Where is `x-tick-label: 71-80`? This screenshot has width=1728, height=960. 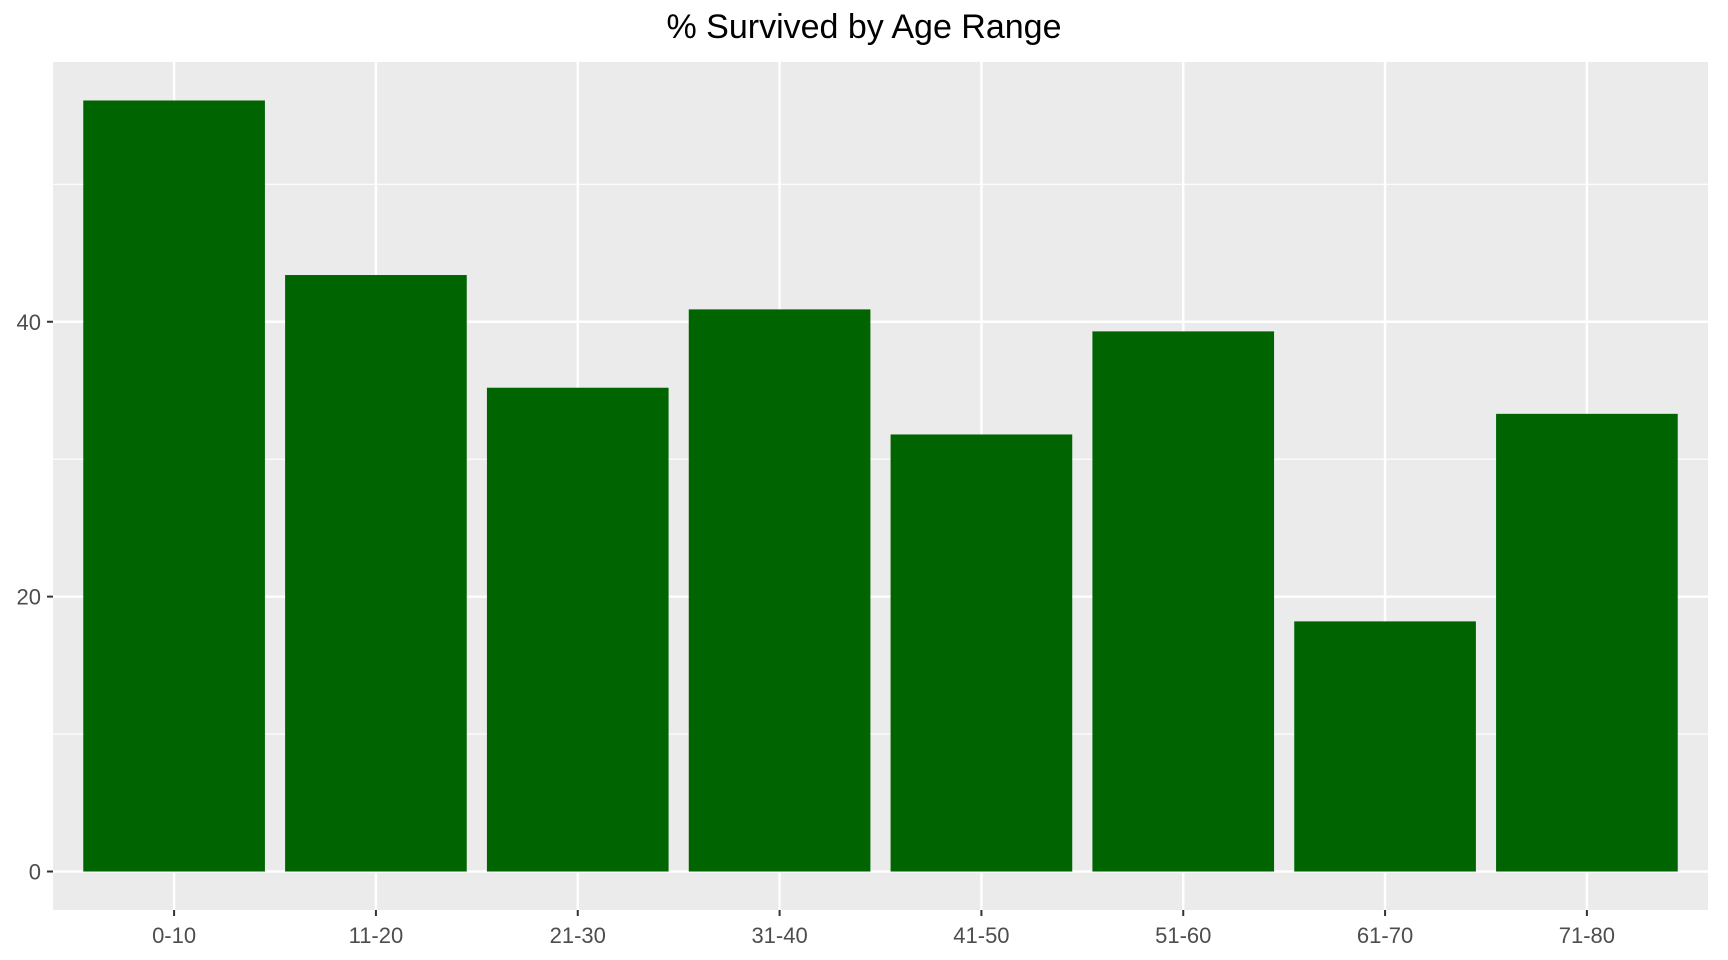 x-tick-label: 71-80 is located at coordinates (1587, 935).